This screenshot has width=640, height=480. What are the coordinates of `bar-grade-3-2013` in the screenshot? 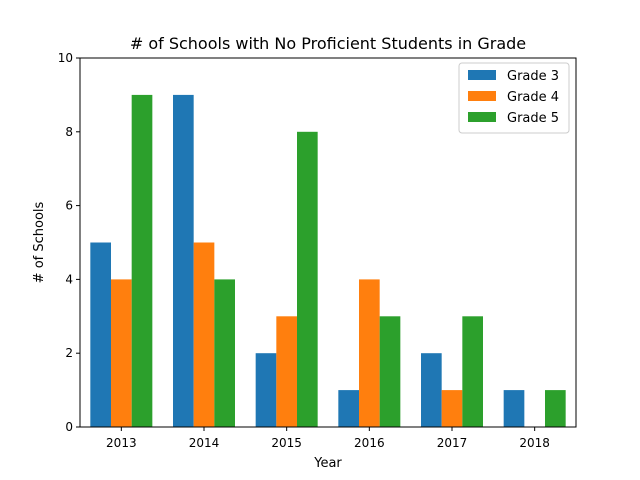 It's located at (100, 334).